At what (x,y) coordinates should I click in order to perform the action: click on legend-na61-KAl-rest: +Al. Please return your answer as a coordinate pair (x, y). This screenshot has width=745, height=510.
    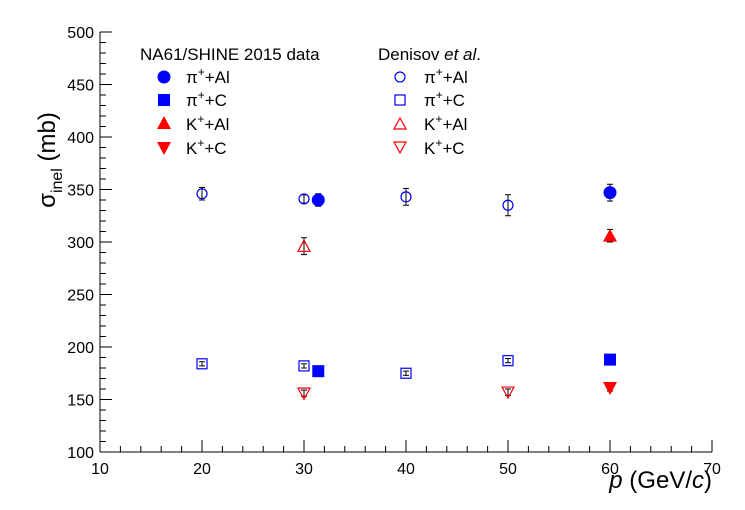
    Looking at the image, I should click on (216, 124).